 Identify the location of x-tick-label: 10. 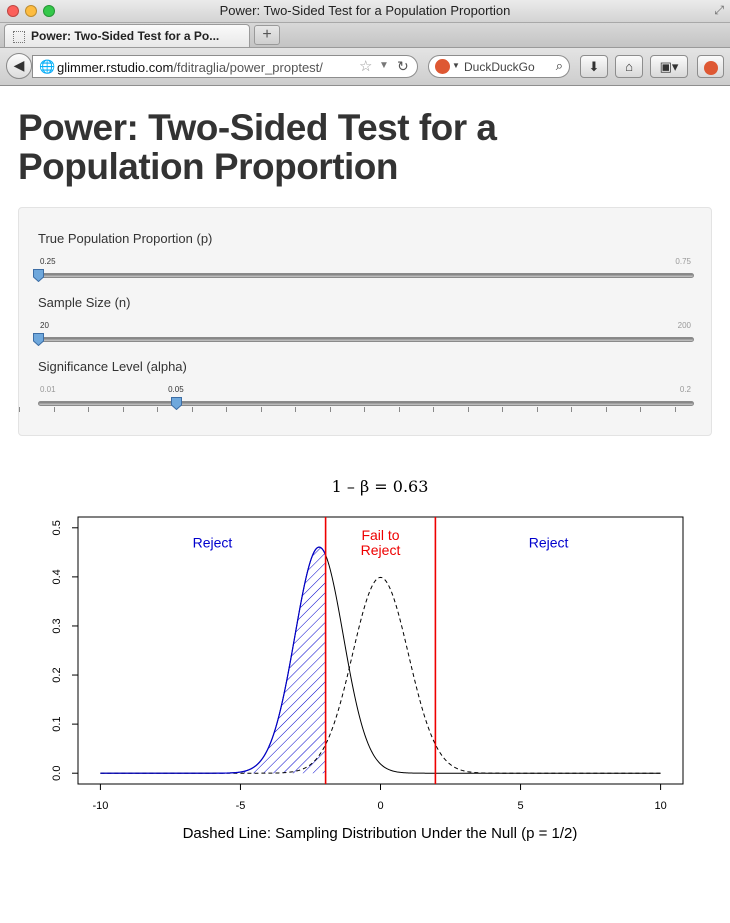
(660, 806).